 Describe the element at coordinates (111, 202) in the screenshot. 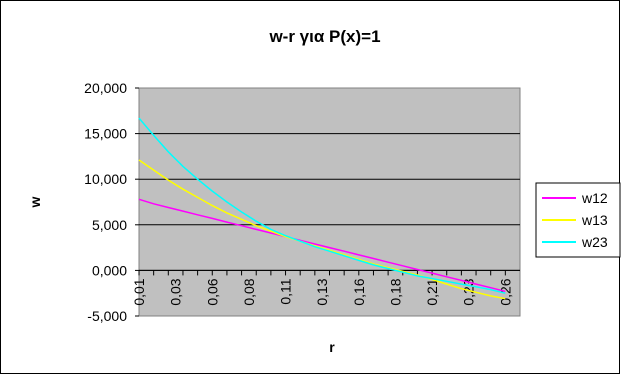

I see `y-axis-tick-labels: -5,000 0,000 5,000 10,000 15,000 20,000` at that location.